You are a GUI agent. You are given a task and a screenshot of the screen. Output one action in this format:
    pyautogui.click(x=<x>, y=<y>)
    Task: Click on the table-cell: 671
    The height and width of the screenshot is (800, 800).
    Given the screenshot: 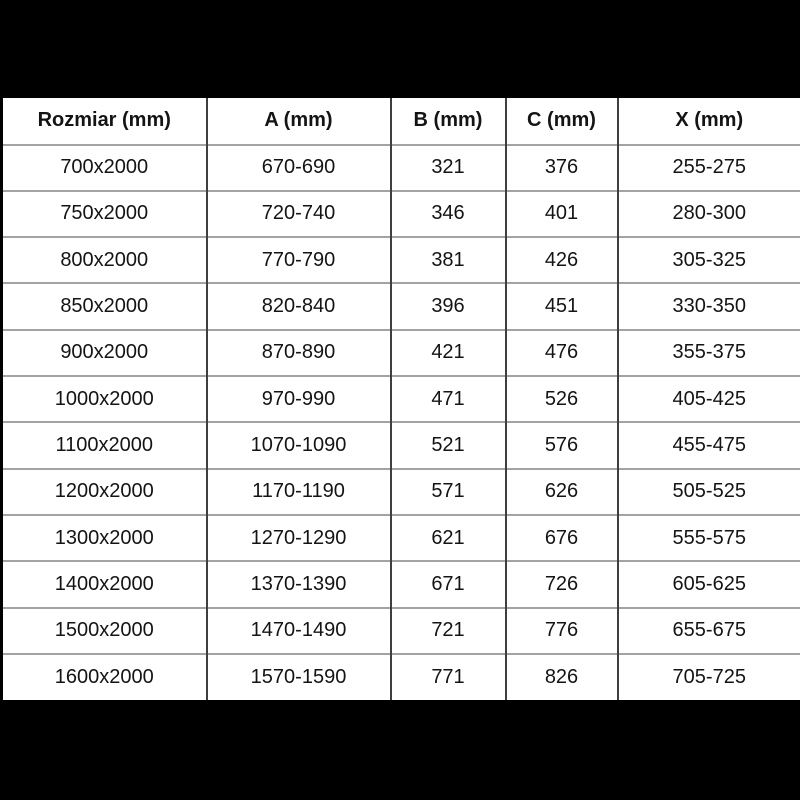 What is the action you would take?
    pyautogui.click(x=447, y=584)
    